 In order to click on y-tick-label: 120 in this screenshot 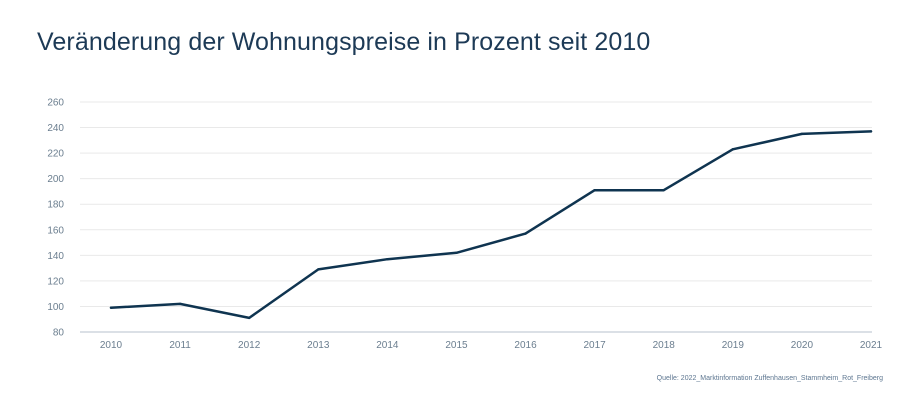, I will do `click(55, 281)`.